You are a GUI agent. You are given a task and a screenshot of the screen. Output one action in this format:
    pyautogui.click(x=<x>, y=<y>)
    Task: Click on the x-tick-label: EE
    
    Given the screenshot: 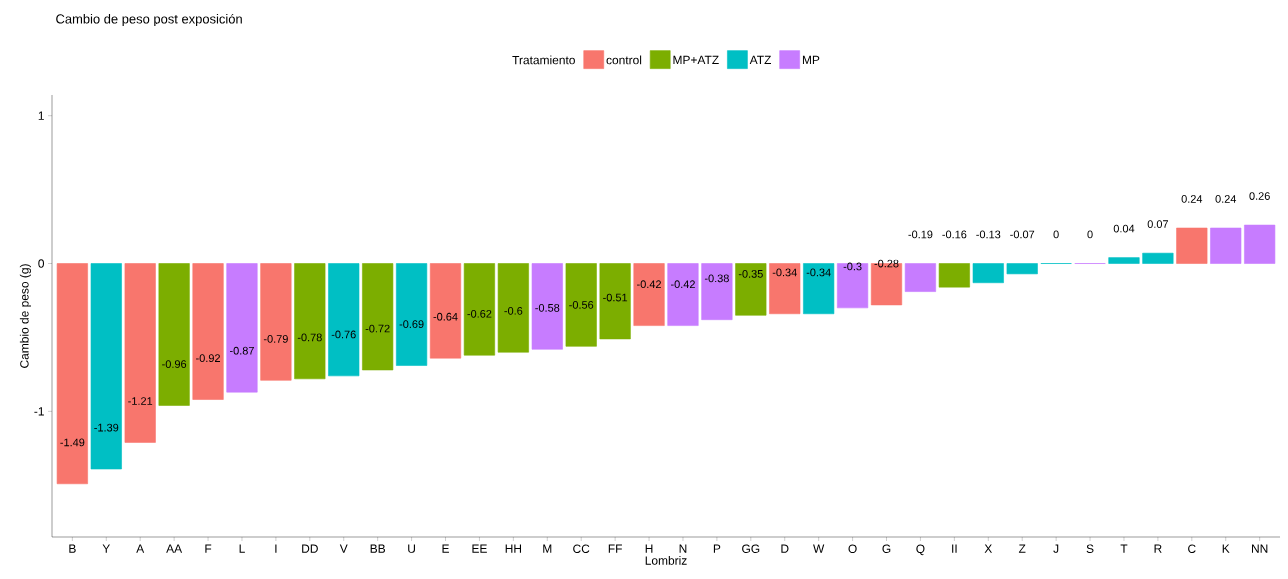 What is the action you would take?
    pyautogui.click(x=479, y=548)
    